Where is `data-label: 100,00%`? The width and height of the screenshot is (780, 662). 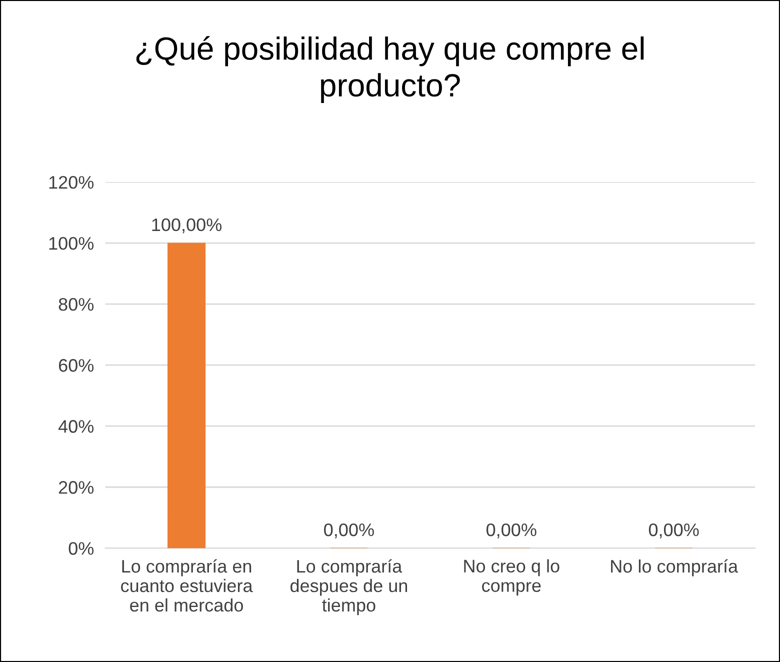
data-label: 100,00% is located at coordinates (187, 226).